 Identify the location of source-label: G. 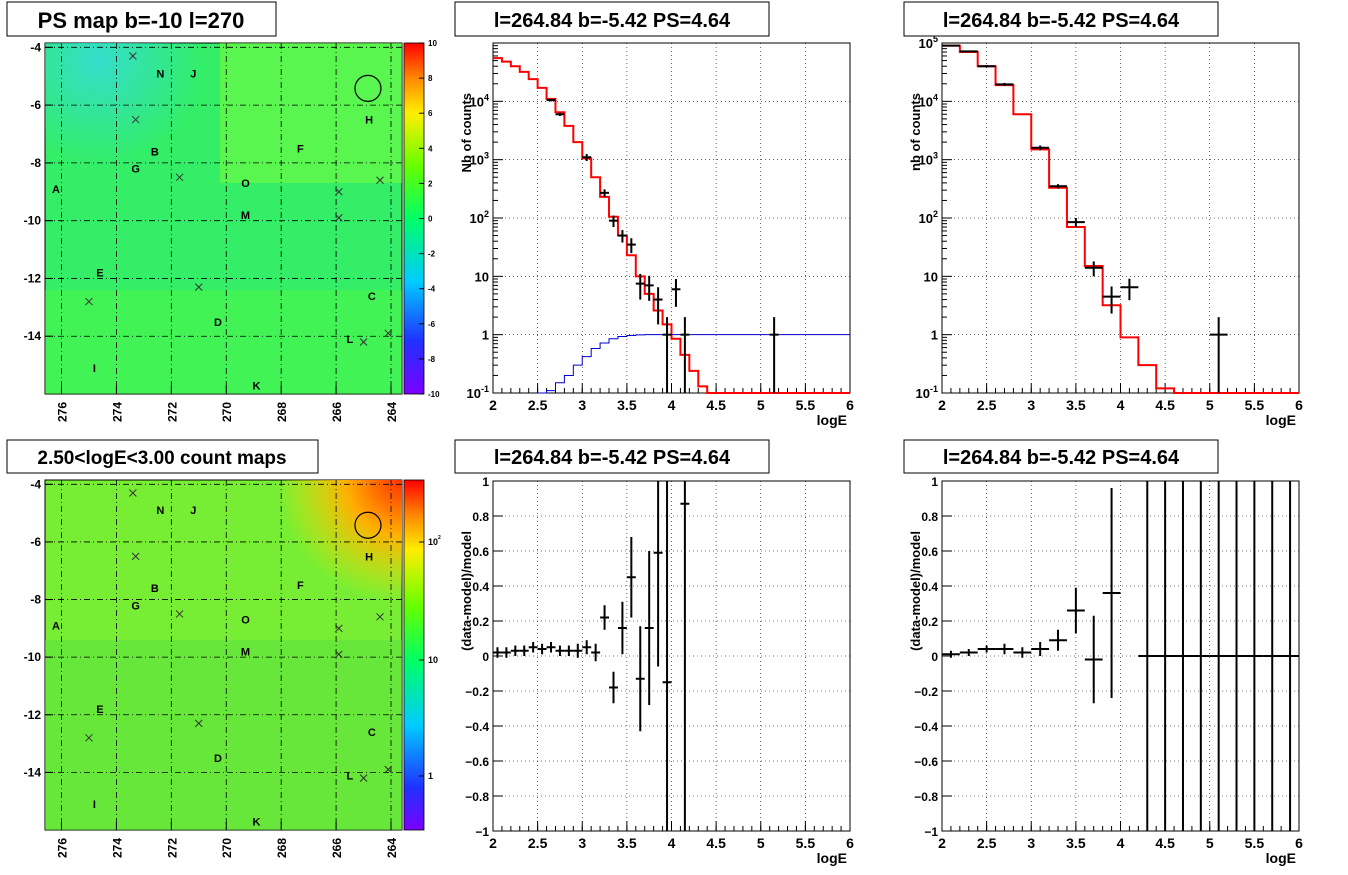
(135, 170).